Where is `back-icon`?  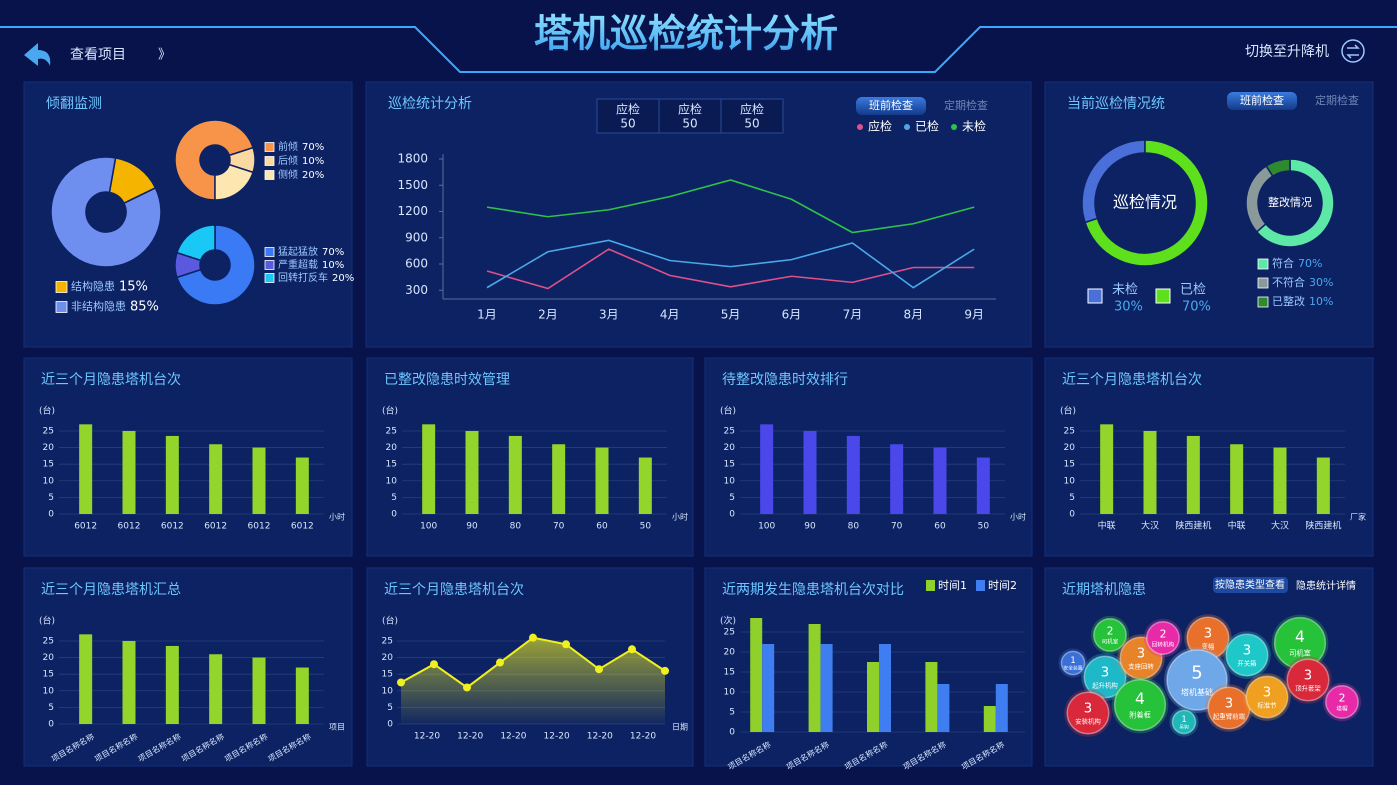 back-icon is located at coordinates (37, 54).